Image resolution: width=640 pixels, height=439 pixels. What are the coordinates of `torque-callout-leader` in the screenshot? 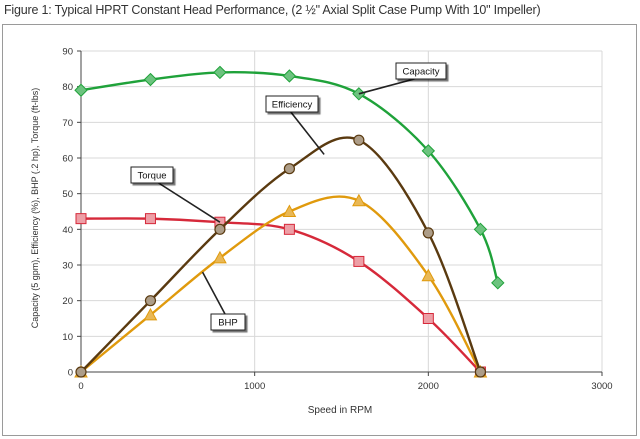 It's located at (188, 202).